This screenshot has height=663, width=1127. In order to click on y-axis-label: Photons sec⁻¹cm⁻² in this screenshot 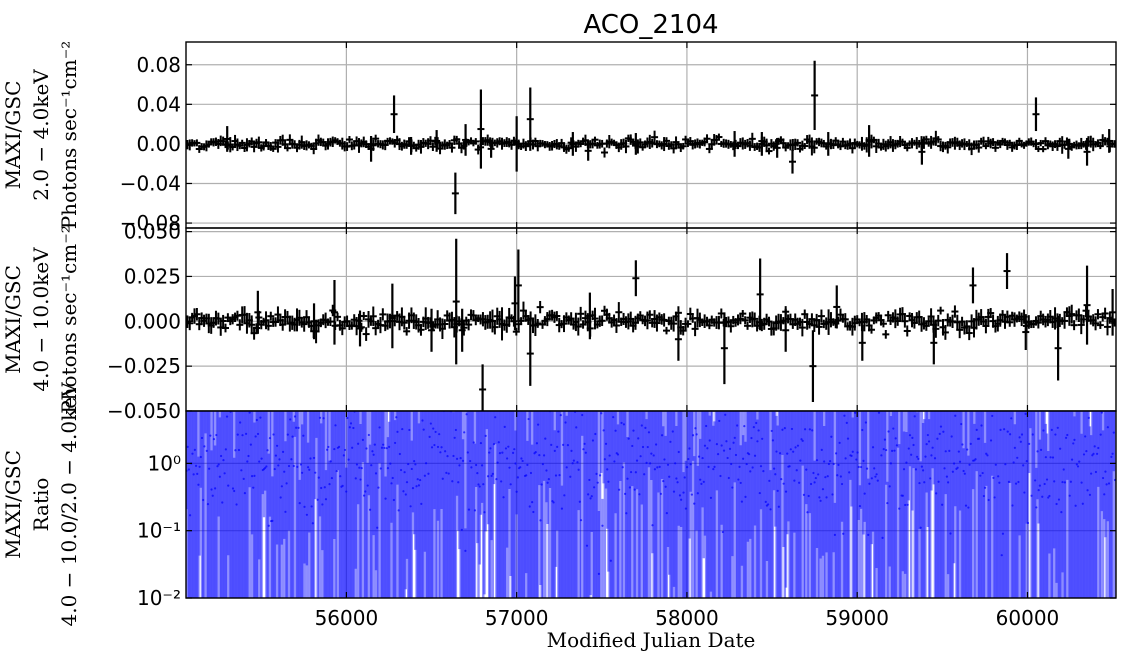, I will do `click(69, 135)`.